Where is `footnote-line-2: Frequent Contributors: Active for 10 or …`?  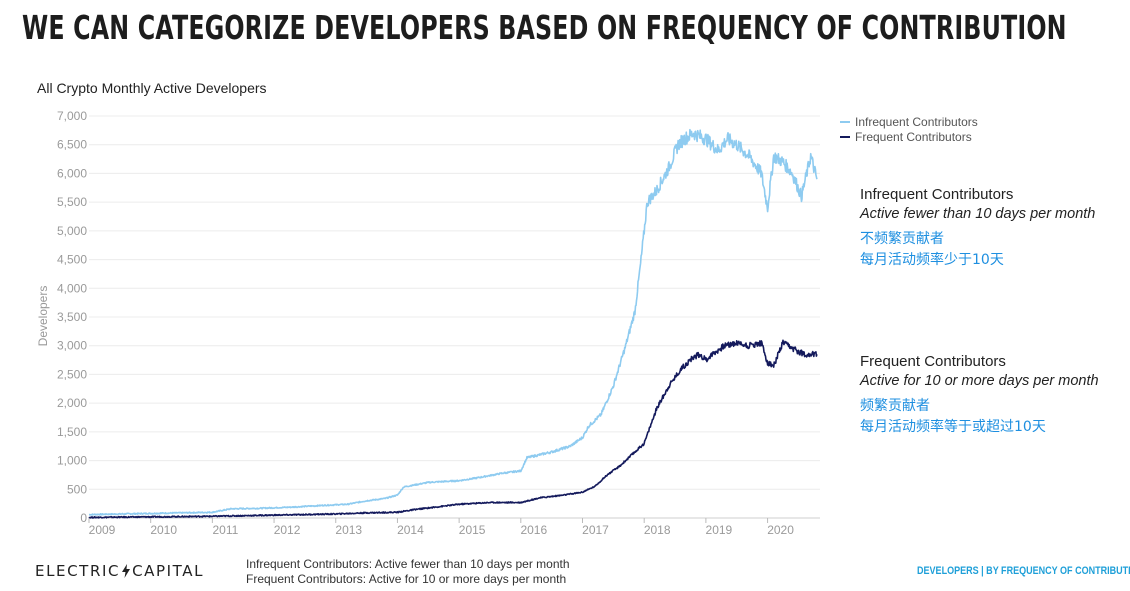 footnote-line-2: Frequent Contributors: Active for 10 or … is located at coordinates (406, 579).